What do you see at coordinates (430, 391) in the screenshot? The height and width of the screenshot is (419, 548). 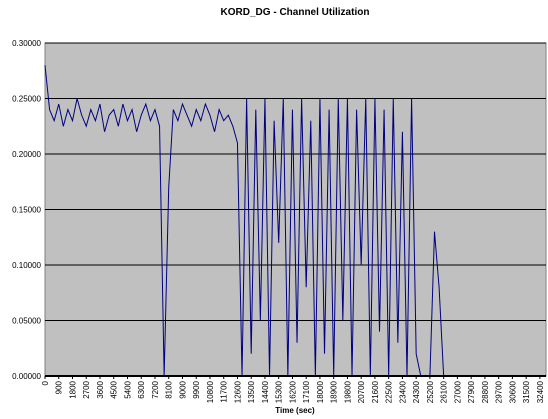 I see `x-tick-label: 25200` at bounding box center [430, 391].